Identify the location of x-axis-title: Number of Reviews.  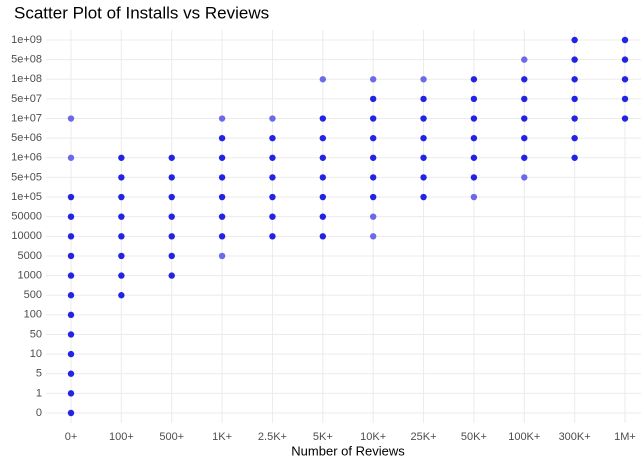
(348, 450).